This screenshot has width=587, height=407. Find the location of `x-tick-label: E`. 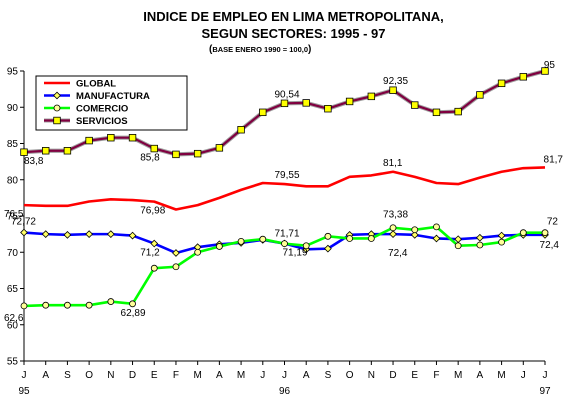

x-tick-label: E is located at coordinates (414, 375).